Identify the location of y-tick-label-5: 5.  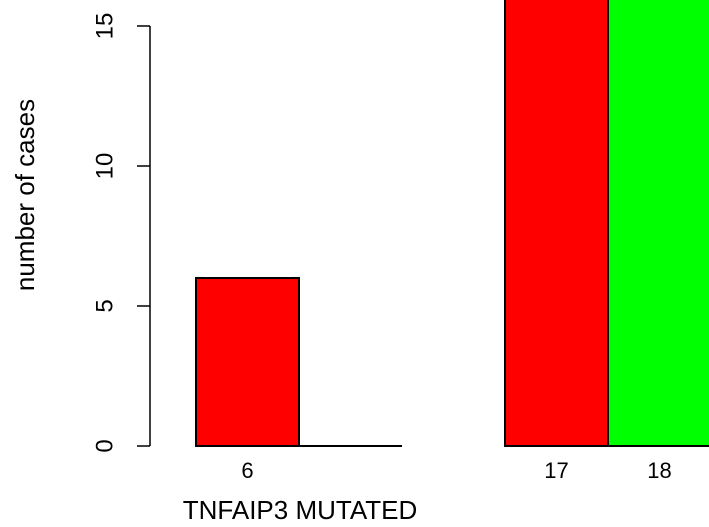
(104, 305).